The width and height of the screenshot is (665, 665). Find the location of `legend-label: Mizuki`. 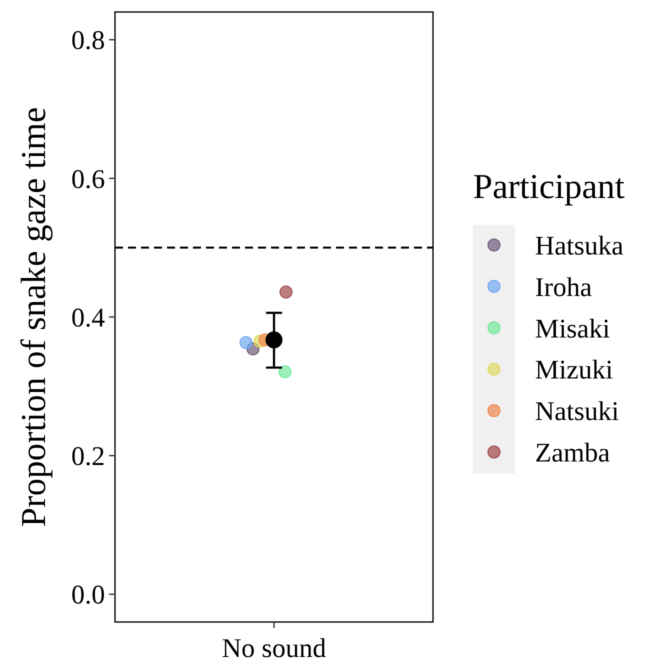

legend-label: Mizuki is located at coordinates (574, 369).